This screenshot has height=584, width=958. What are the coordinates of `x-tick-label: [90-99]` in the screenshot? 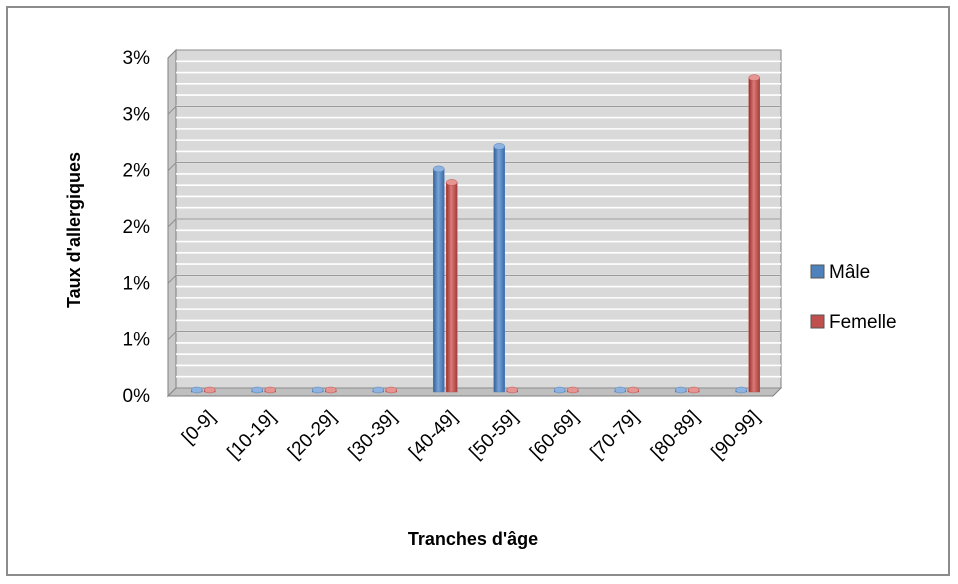 It's located at (736, 435).